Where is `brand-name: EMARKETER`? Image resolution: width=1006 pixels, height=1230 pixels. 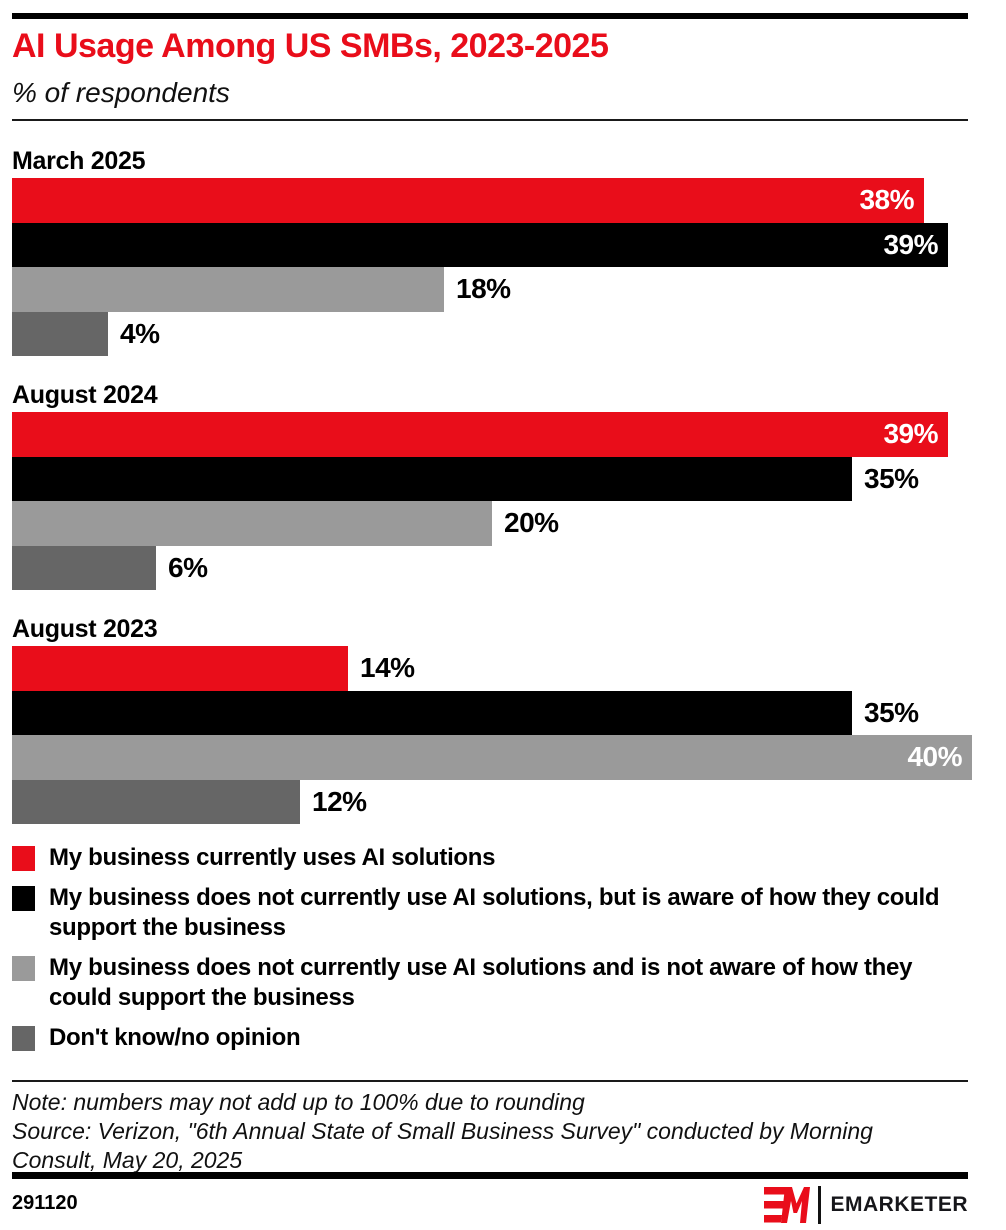
brand-name: EMARKETER is located at coordinates (899, 1204).